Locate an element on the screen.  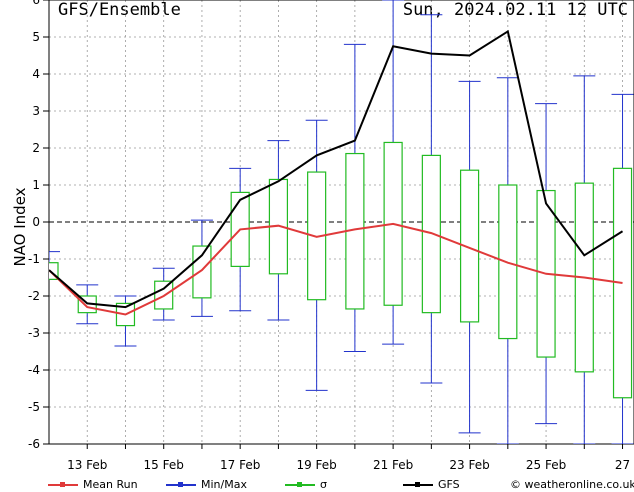
y-tick-label: -1 is located at coordinates (34, 259).